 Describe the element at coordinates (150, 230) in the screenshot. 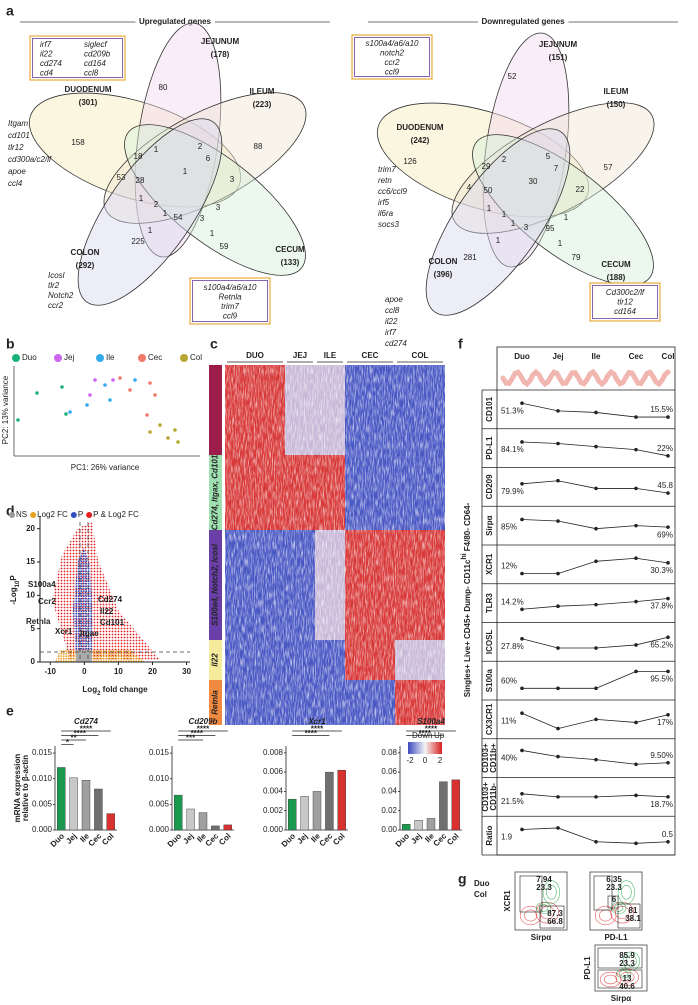

I see `overlap-count: 1` at that location.